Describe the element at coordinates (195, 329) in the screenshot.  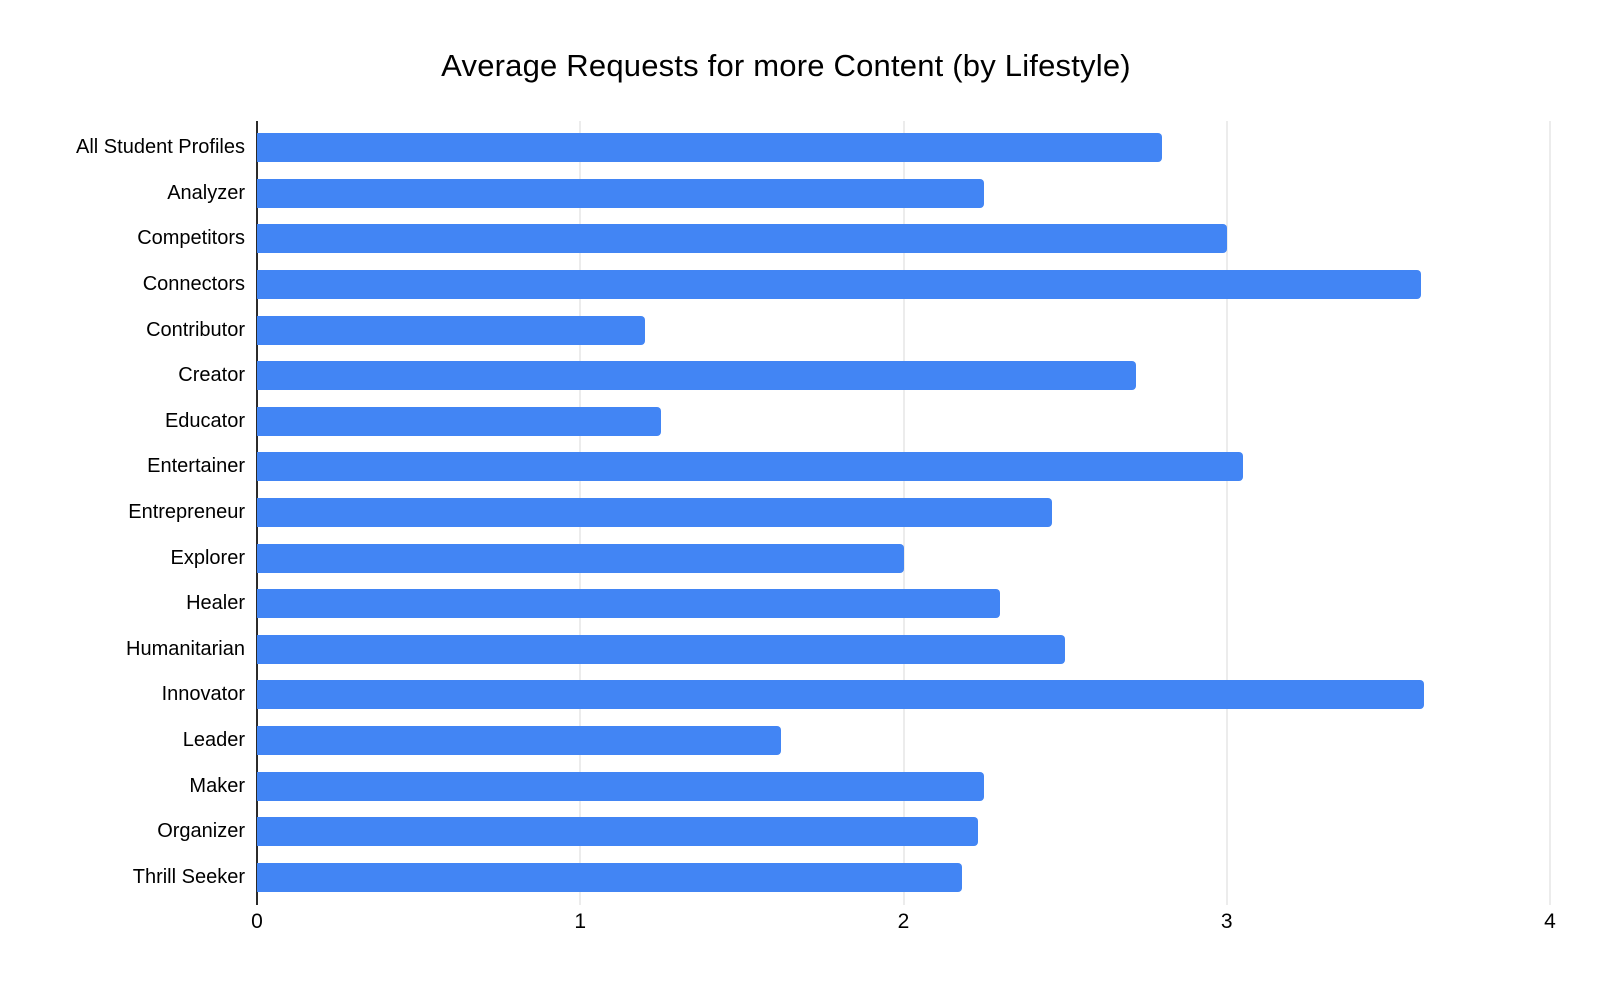
I see `category-label: Contributor` at that location.